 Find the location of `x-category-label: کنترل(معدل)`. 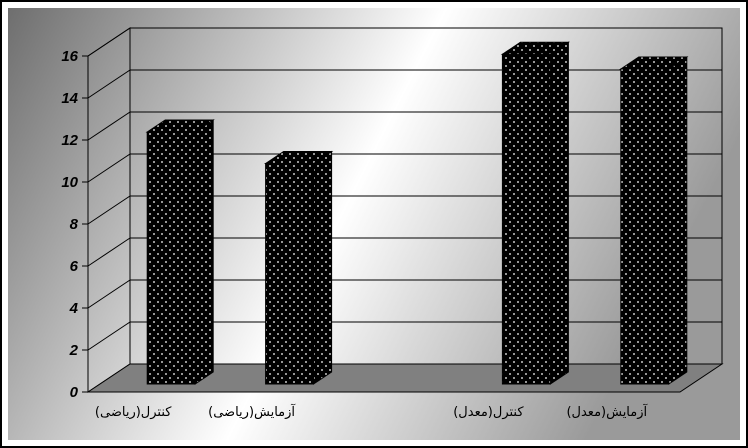

x-category-label: کنترل(معدل) is located at coordinates (488, 412).